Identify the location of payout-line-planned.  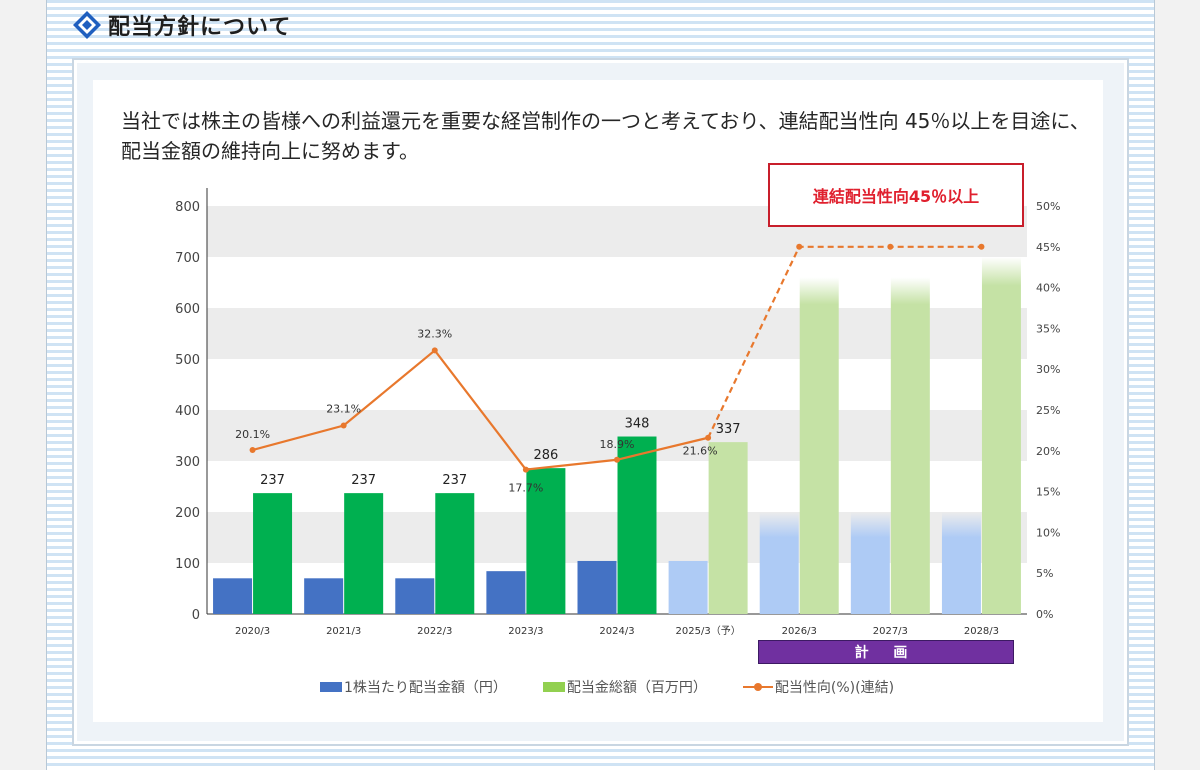
(844, 342).